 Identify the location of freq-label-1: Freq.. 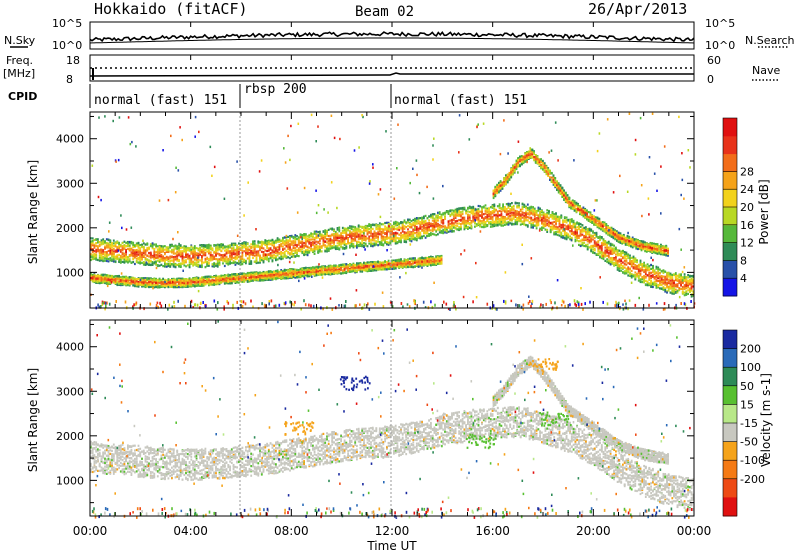
(19, 60).